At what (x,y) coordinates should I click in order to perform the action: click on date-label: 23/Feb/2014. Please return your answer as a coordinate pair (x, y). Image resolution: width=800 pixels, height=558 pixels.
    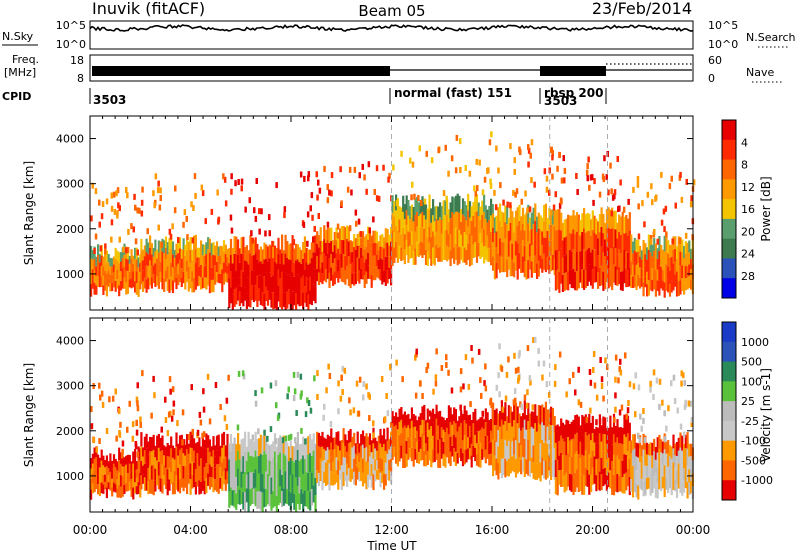
    Looking at the image, I should click on (642, 9).